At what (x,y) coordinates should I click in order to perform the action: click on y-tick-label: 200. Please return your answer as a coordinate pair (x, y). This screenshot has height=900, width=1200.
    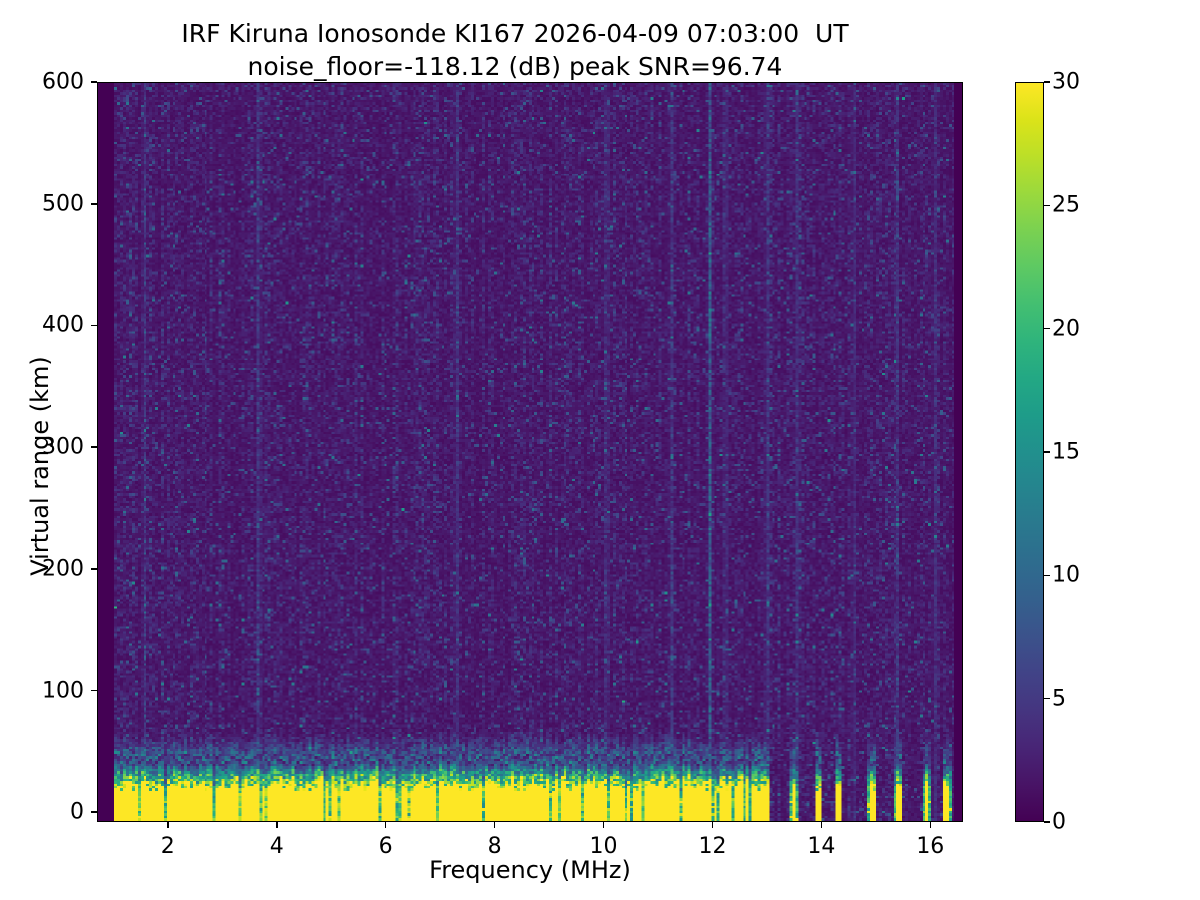
    Looking at the image, I should click on (63, 569).